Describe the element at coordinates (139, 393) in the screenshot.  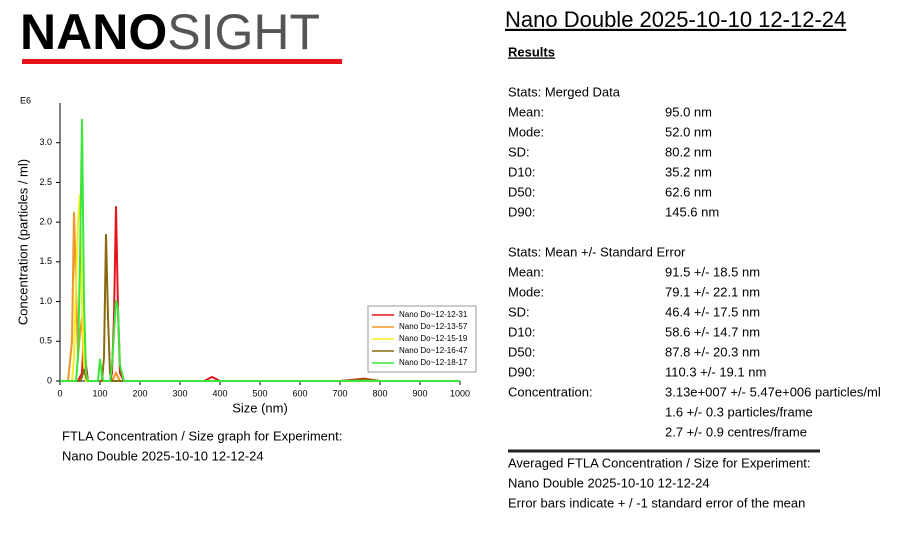
I see `x-tick-label: 200` at that location.